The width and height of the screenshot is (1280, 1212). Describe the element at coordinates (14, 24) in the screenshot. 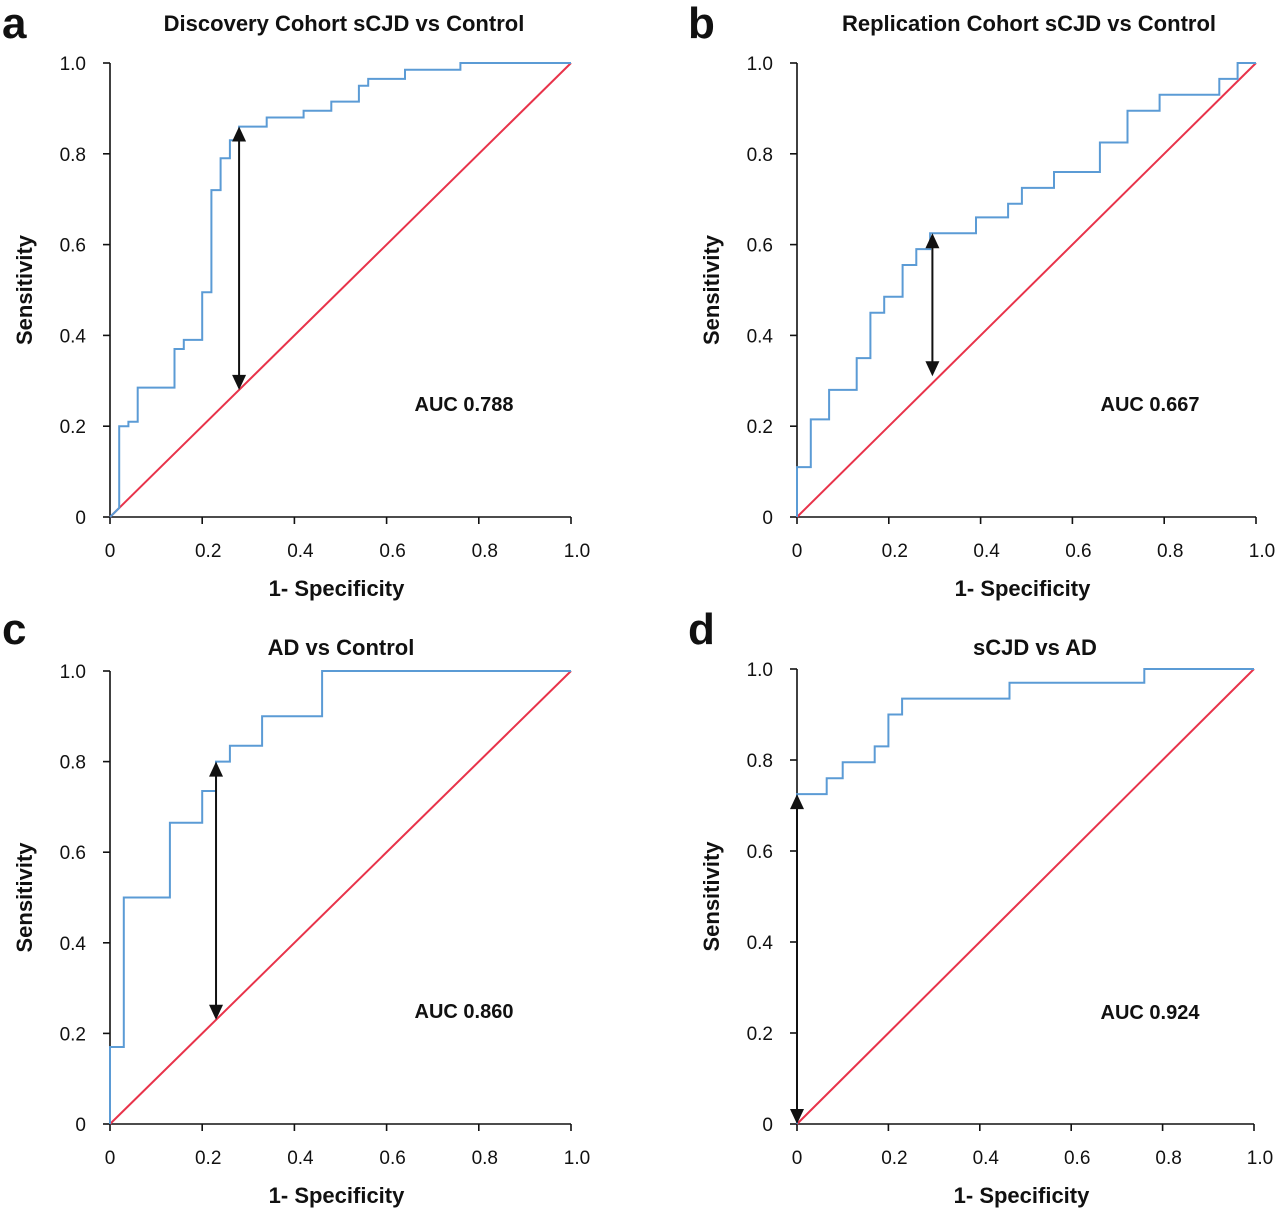

I see `panel-letter: a` at that location.